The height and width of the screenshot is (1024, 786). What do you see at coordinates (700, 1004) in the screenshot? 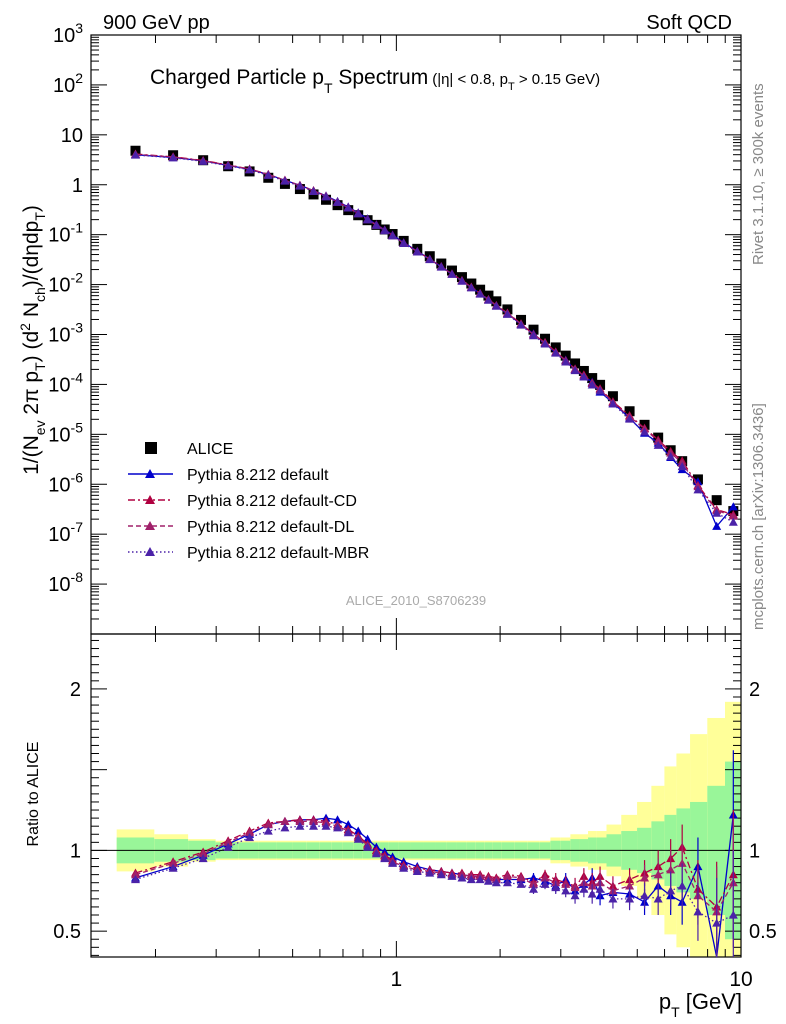
I see `x-axis-label: pT [GeV]` at bounding box center [700, 1004].